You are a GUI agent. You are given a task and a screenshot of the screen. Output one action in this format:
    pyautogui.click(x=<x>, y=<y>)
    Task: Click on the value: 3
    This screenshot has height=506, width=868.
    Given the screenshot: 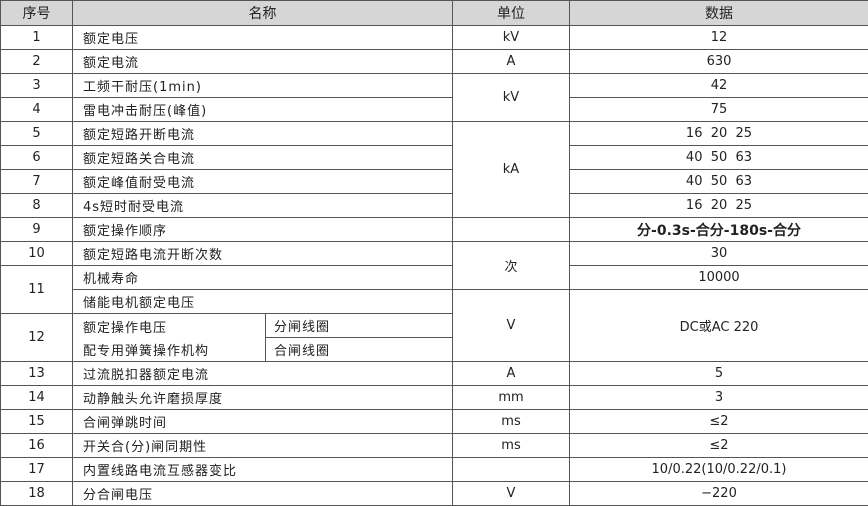 What is the action you would take?
    pyautogui.click(x=719, y=398)
    